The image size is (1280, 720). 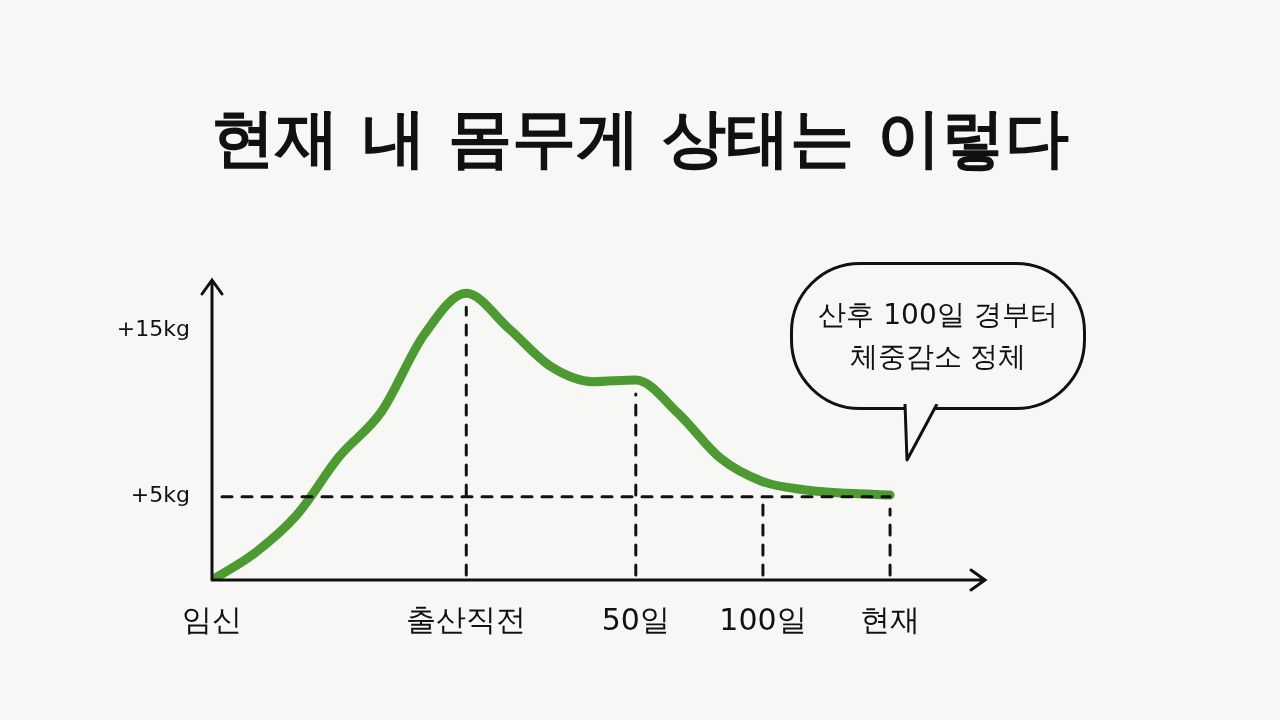 What do you see at coordinates (160, 495) in the screenshot?
I see `y-tick-label: +5kg` at bounding box center [160, 495].